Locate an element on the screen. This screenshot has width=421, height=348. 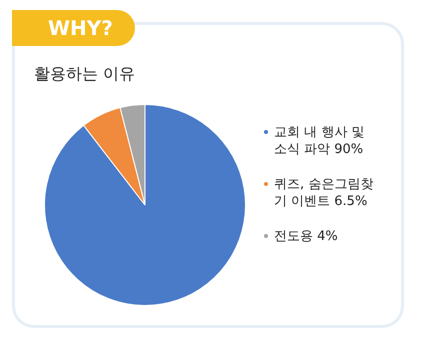
legend-label: 전도용 4% is located at coordinates (306, 236).